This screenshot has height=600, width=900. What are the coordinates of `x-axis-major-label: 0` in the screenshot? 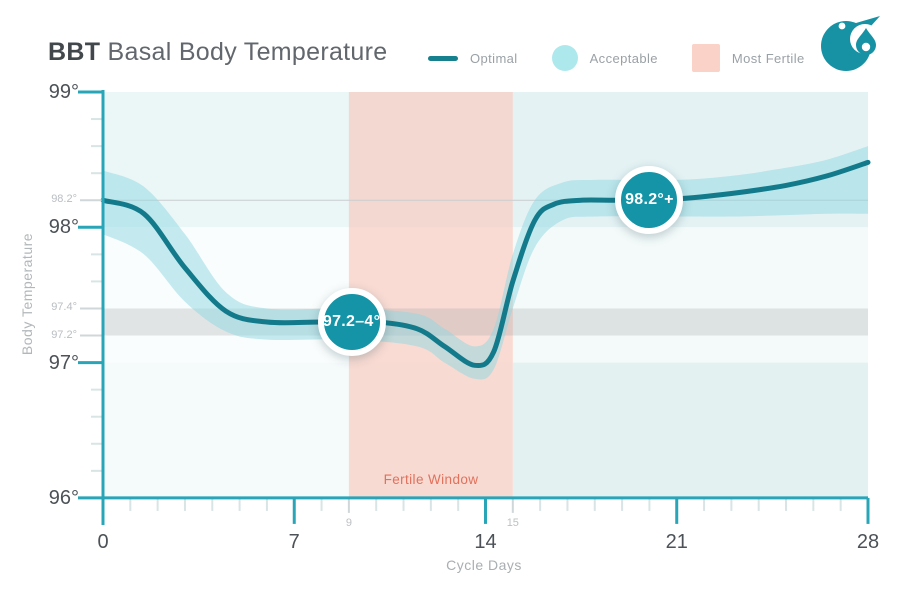 It's located at (103, 542).